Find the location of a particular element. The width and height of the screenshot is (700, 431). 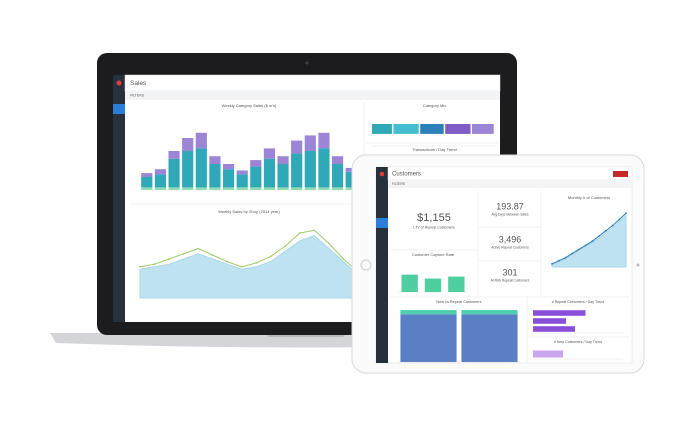

tablet-filter-label: FILTERS is located at coordinates (398, 184).